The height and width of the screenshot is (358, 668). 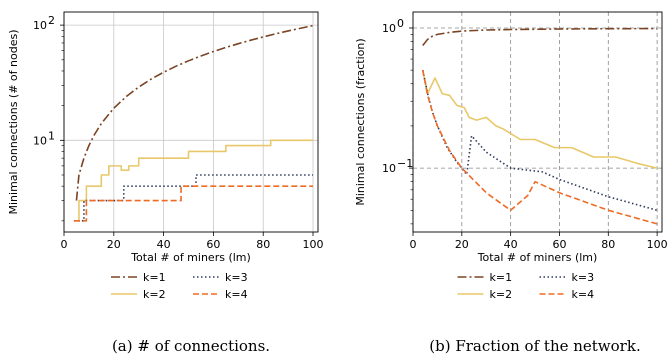 I want to click on y-tick-exponent: −1, so click(x=405, y=163).